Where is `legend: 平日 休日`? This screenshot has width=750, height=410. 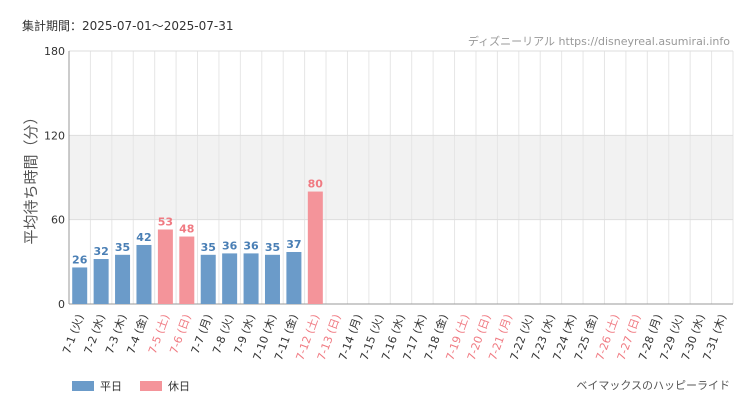
legend: 平日 休日 is located at coordinates (140, 386).